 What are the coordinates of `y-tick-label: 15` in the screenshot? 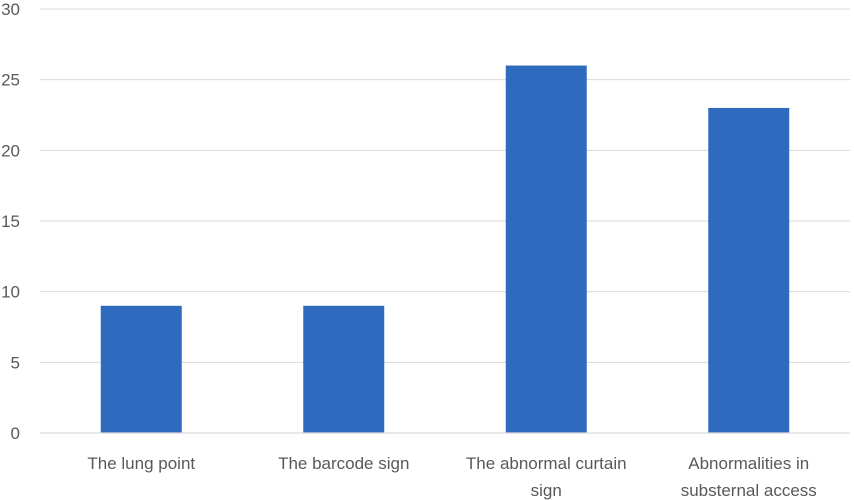 It's located at (10, 221).